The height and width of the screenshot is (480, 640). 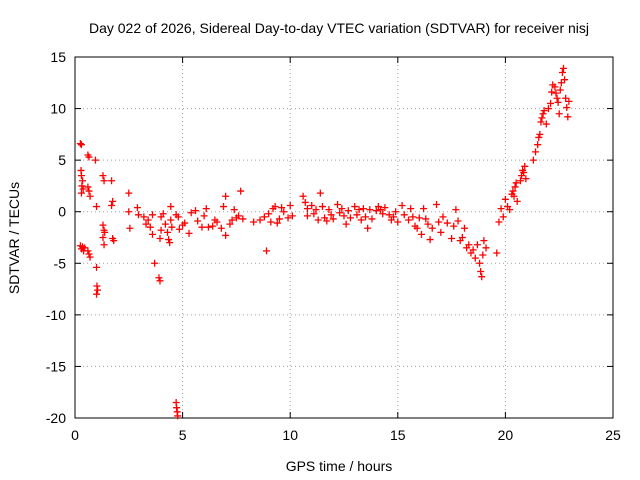 What do you see at coordinates (62, 212) in the screenshot?
I see `y-tick-label: 0` at bounding box center [62, 212].